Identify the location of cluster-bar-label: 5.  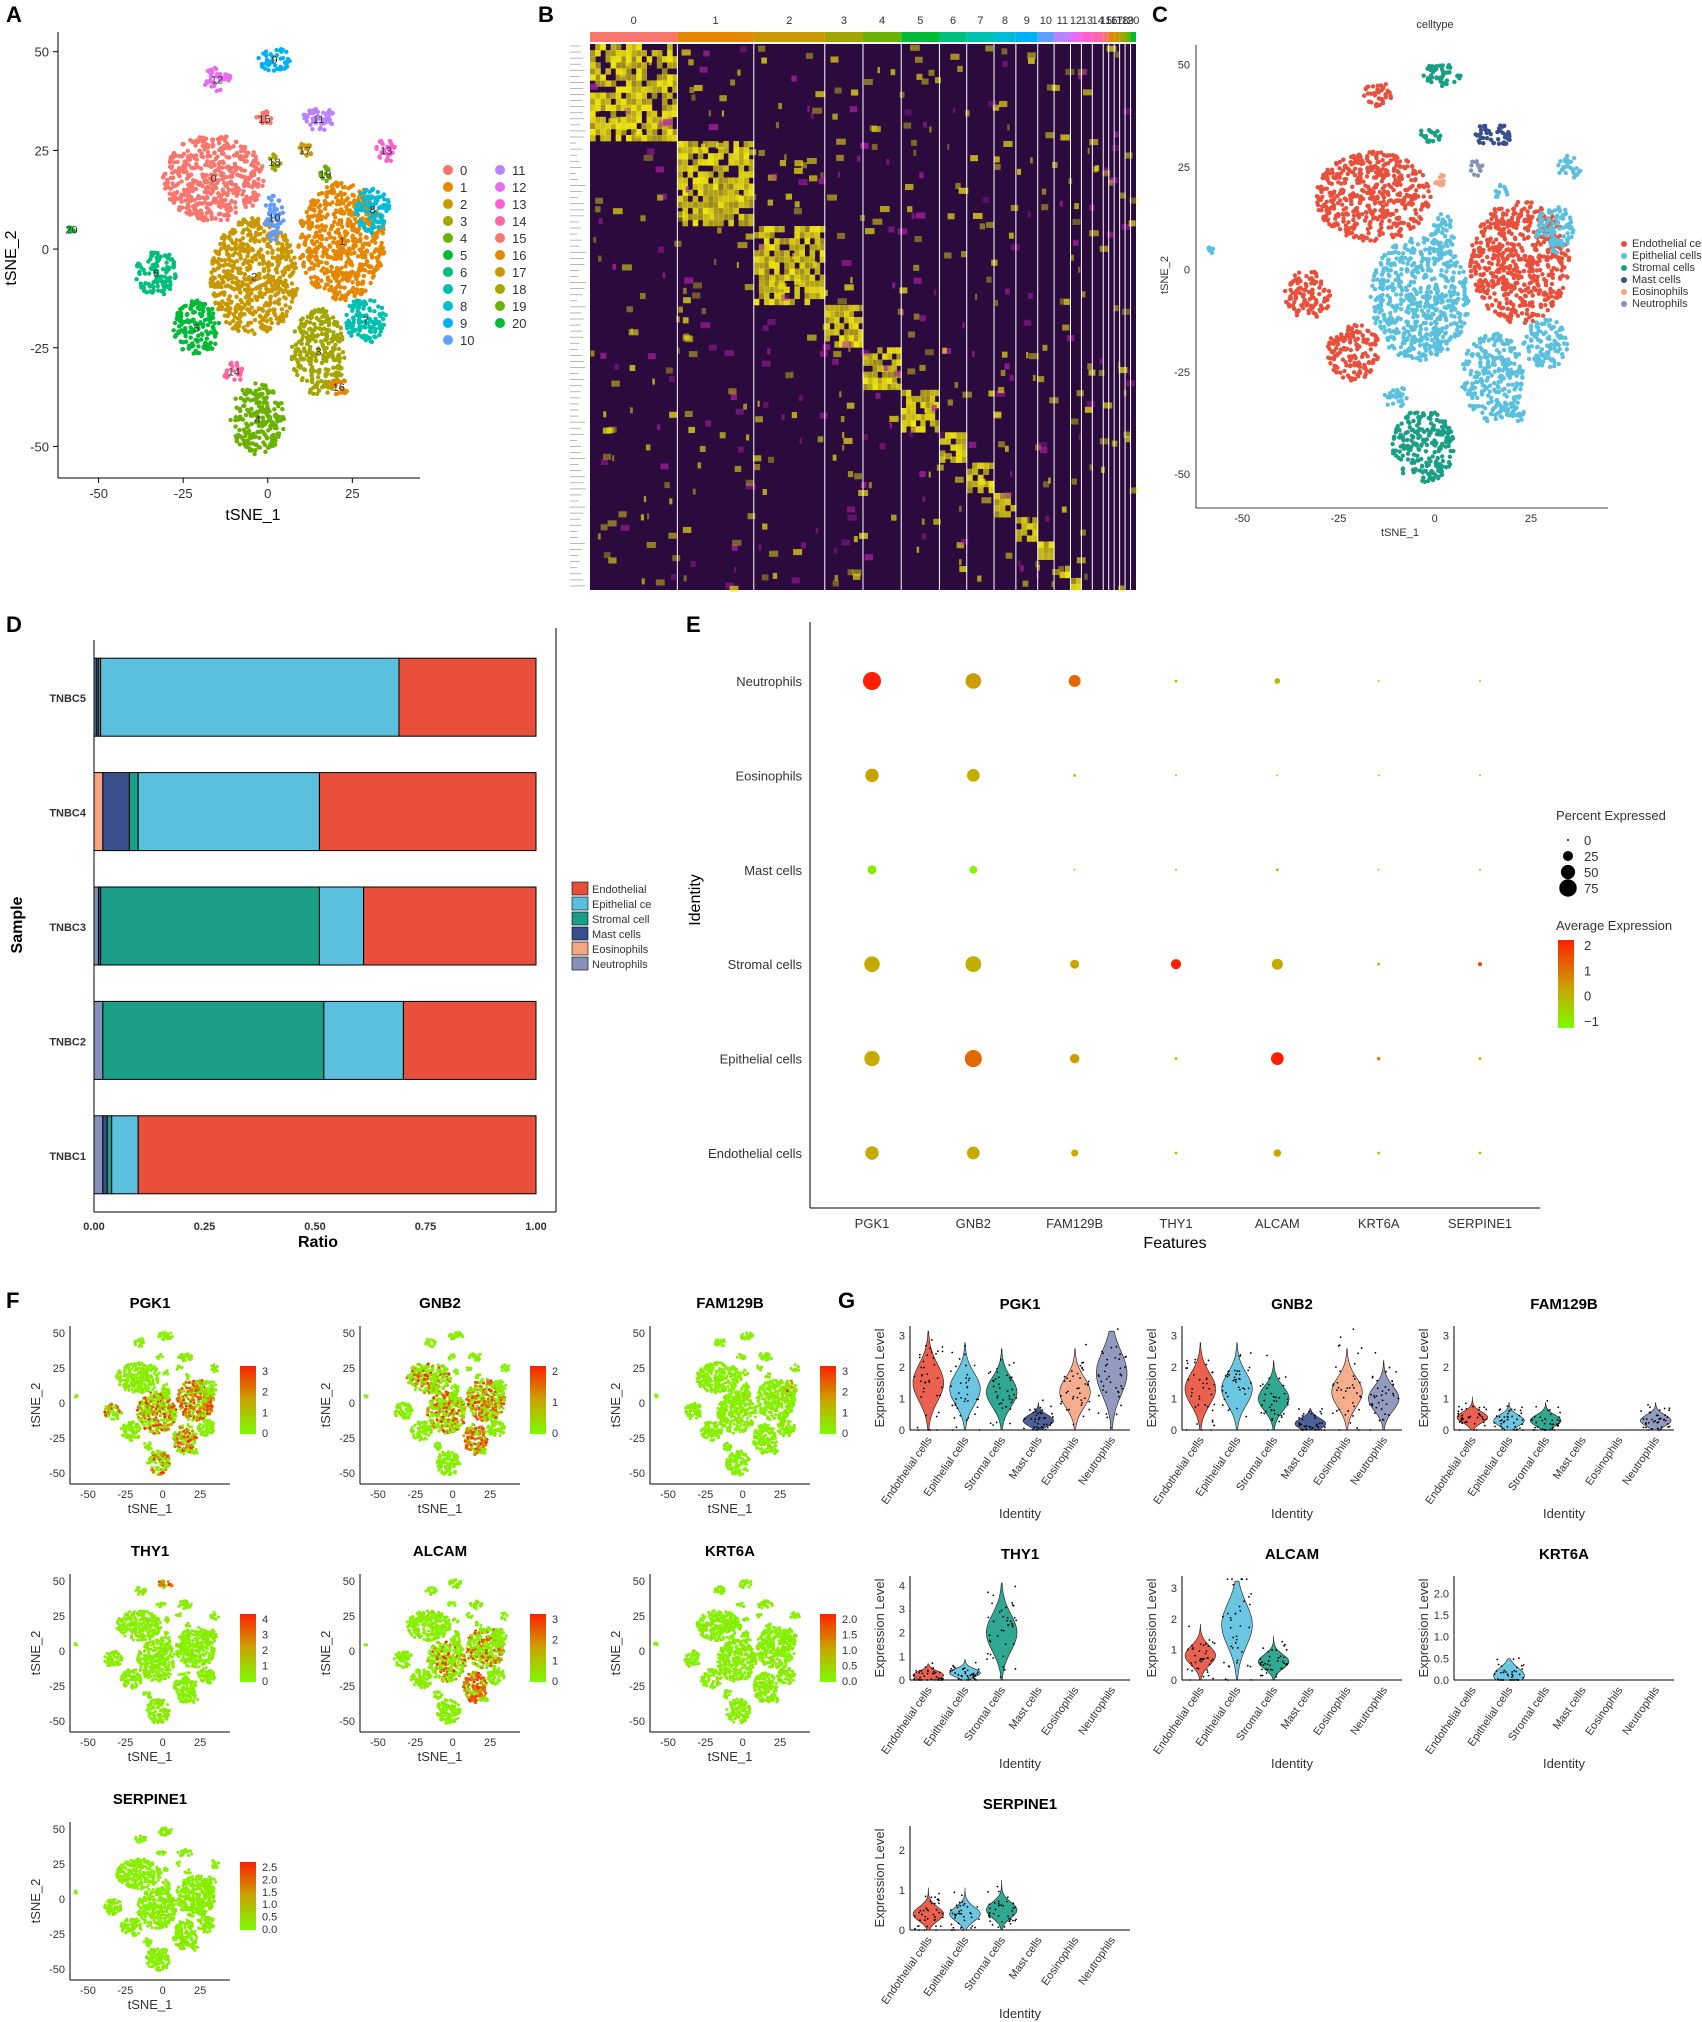
(920, 21).